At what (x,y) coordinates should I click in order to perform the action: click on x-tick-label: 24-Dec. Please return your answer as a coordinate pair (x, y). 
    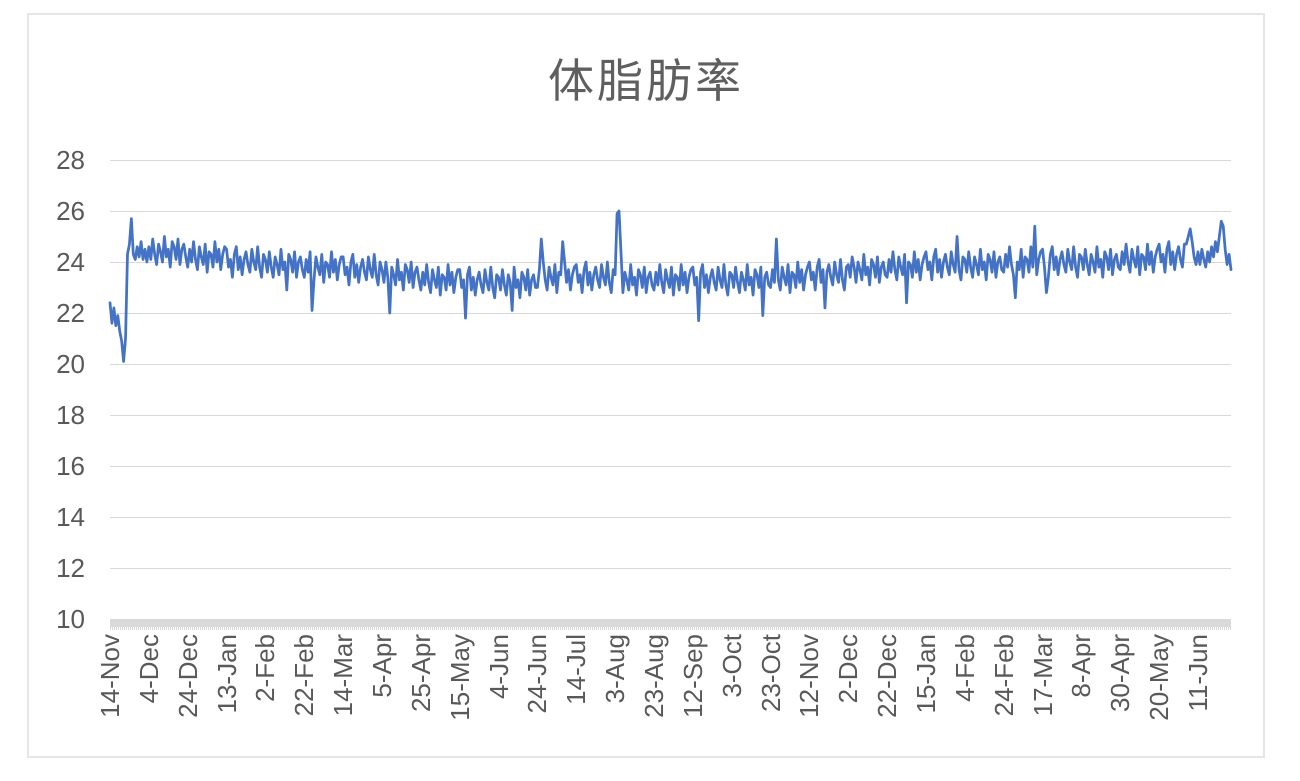
    Looking at the image, I should click on (187, 694).